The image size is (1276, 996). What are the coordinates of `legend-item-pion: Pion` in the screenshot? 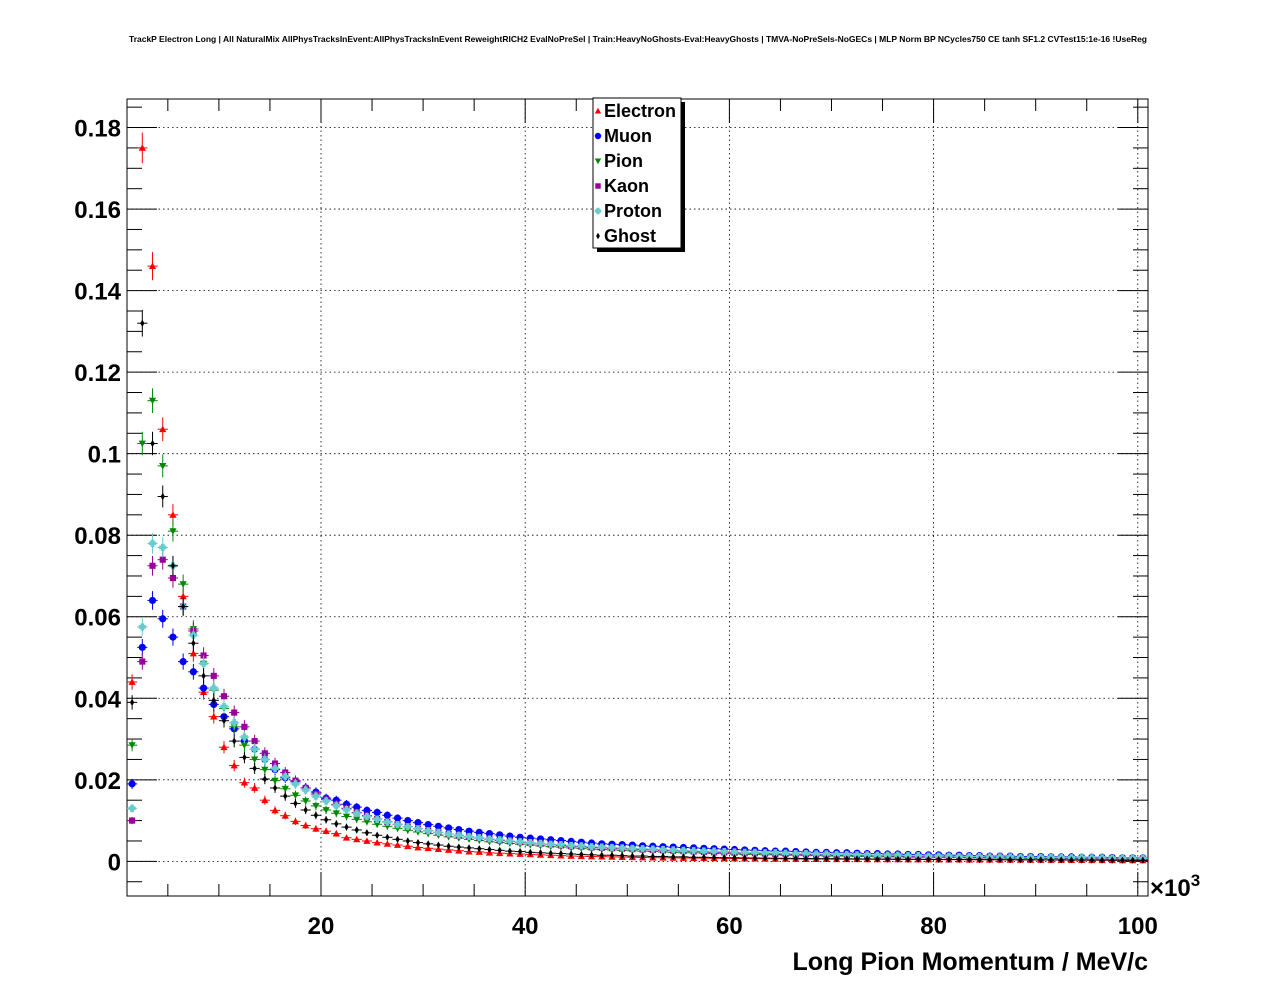 It's located at (618, 161).